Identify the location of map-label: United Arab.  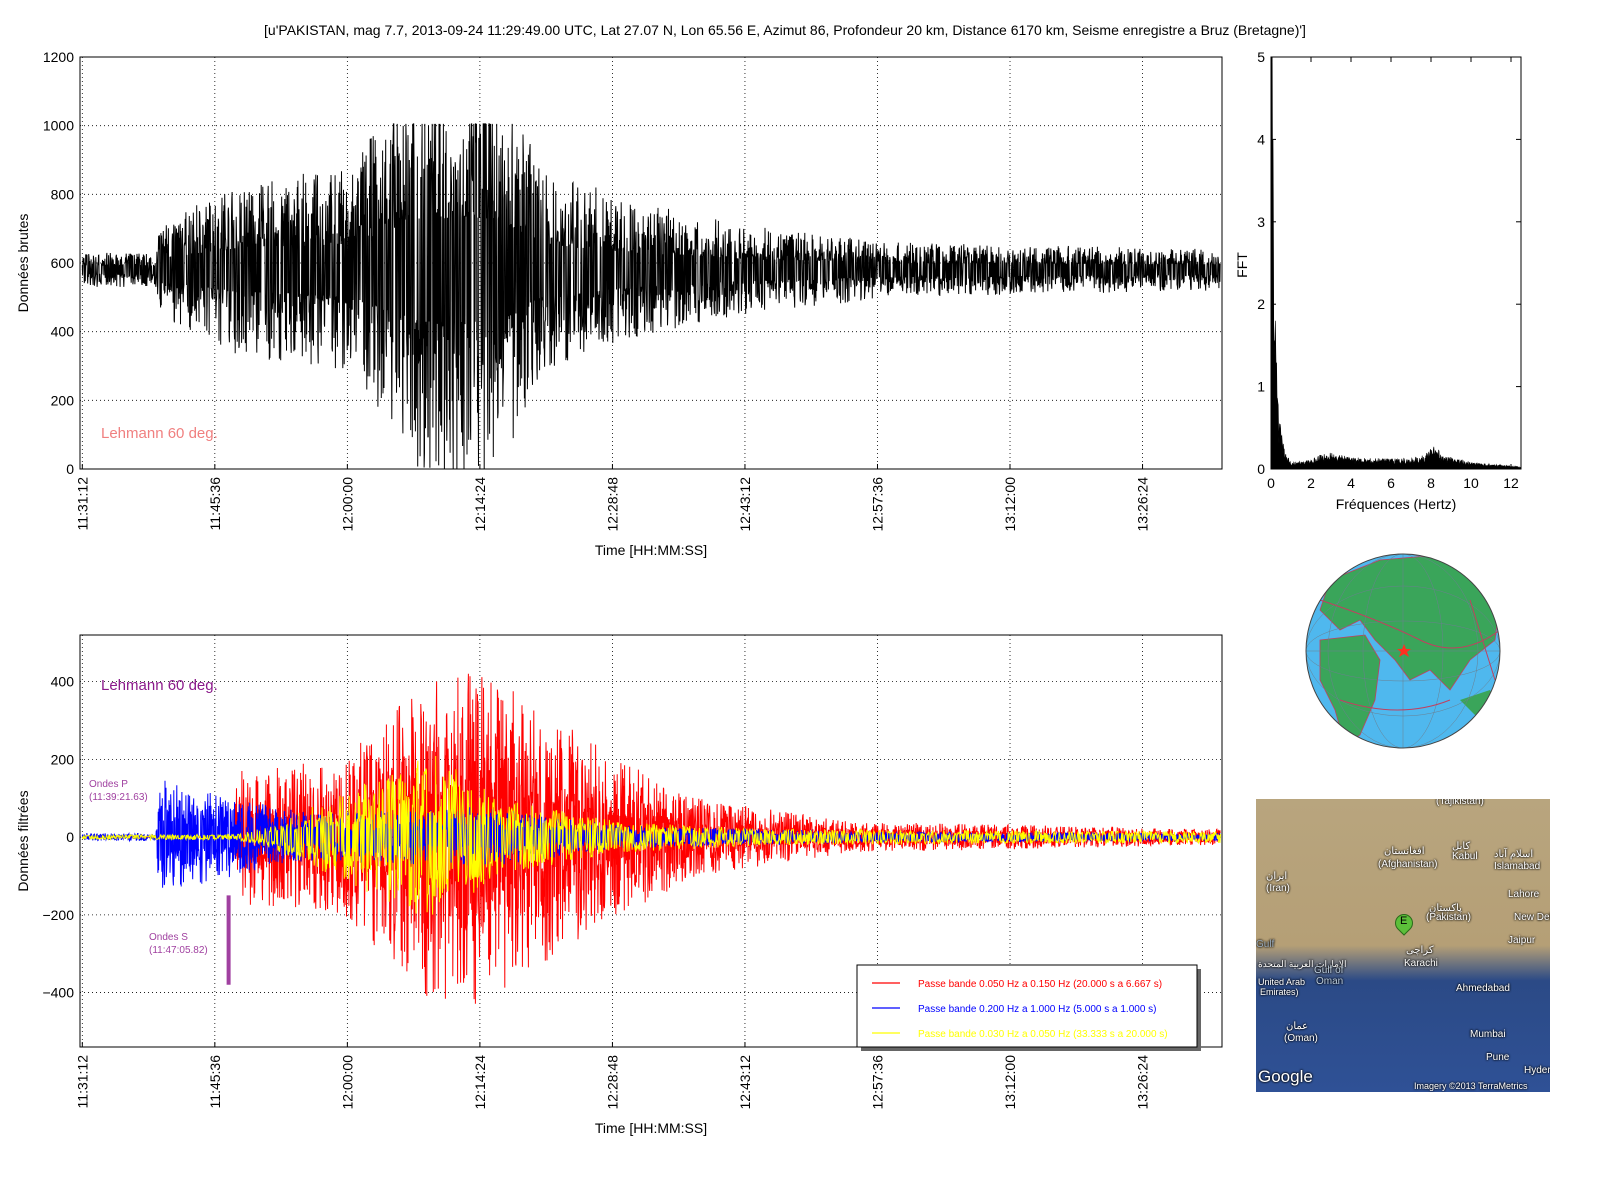
(1282, 982).